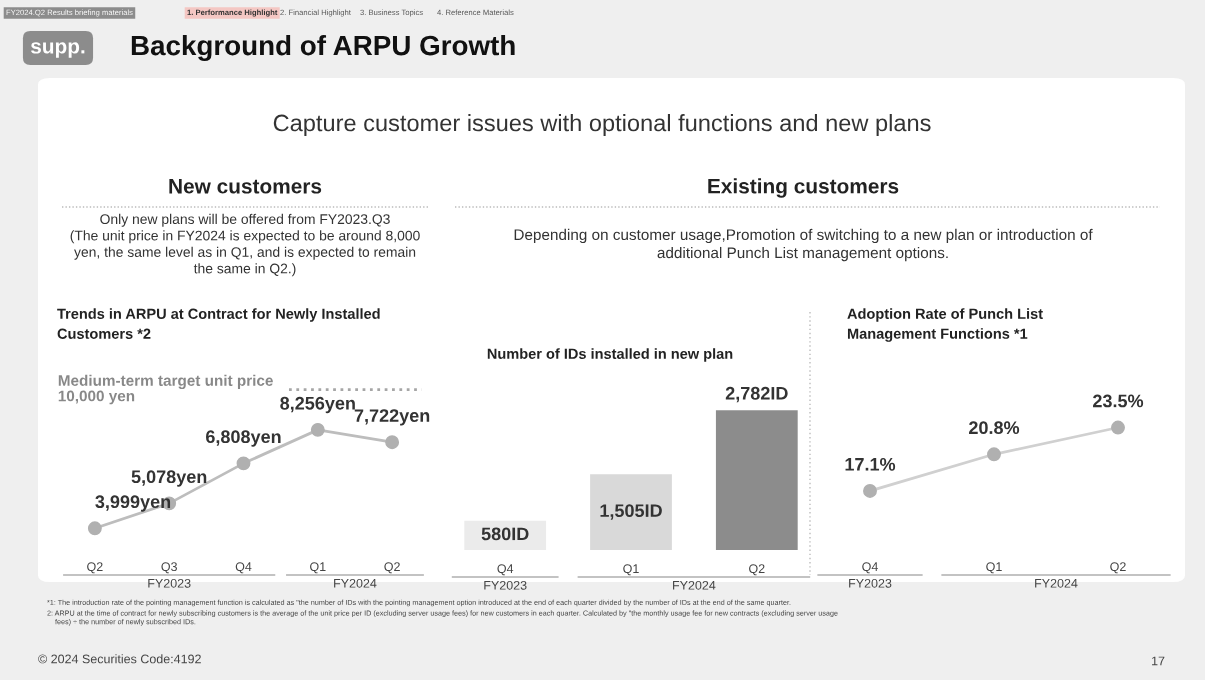 Image resolution: width=1205 pixels, height=680 pixels. Describe the element at coordinates (610, 355) in the screenshot. I see `chart-title: Number of IDs installed in new plan` at that location.